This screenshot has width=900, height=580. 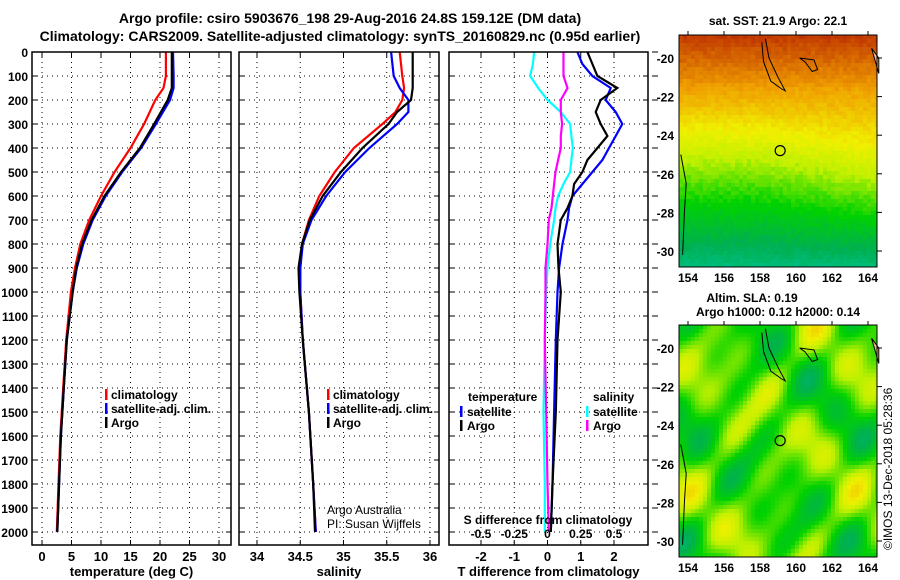 What do you see at coordinates (580, 556) in the screenshot?
I see `x-tick-label: 1` at bounding box center [580, 556].